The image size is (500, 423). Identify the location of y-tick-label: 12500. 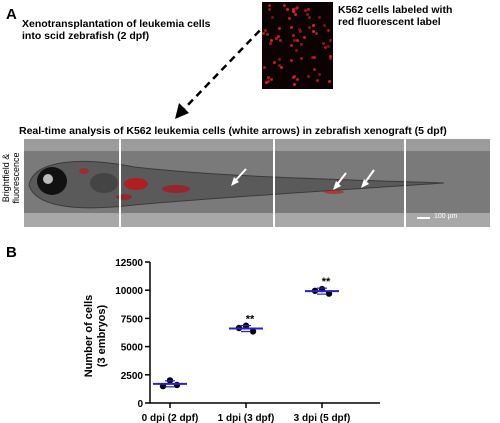
(129, 263).